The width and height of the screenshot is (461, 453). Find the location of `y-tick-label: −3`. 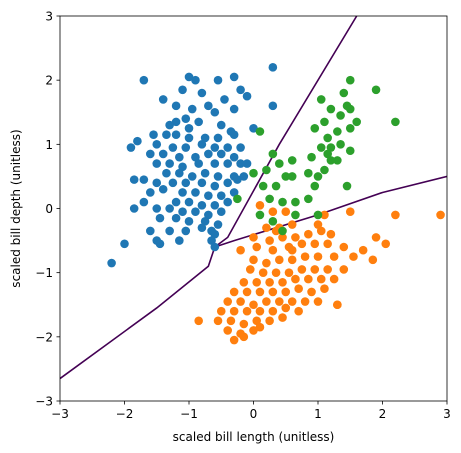

y-tick-label: −3 is located at coordinates (44, 402).